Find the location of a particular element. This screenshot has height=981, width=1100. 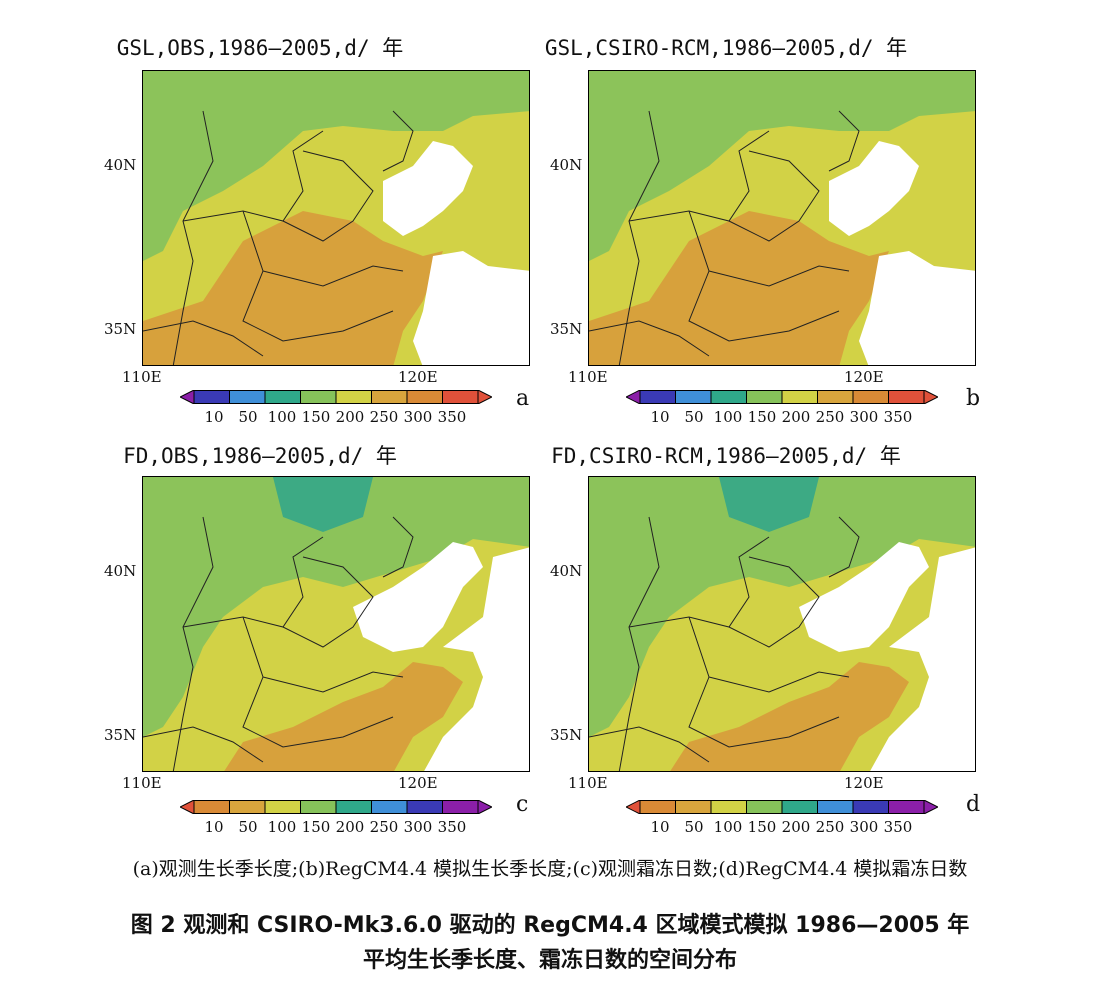

colorbar-tick: 350 is located at coordinates (898, 827).